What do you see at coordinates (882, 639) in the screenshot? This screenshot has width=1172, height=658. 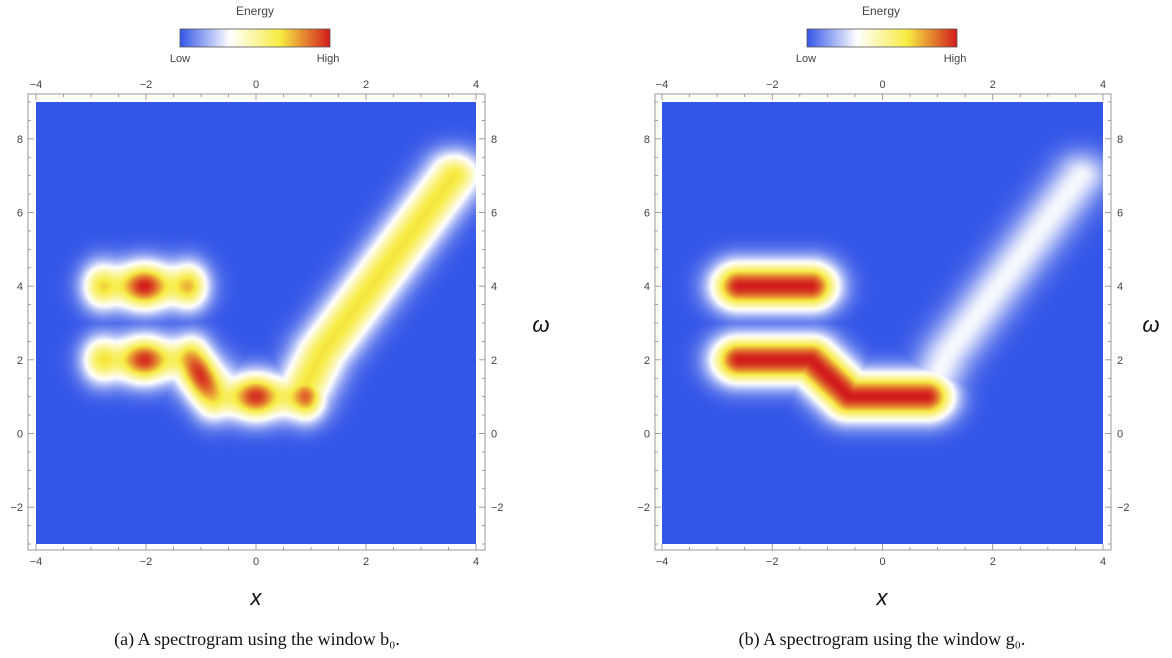 I see `figure-caption: (b) A spectrogram using the window g₀.` at bounding box center [882, 639].